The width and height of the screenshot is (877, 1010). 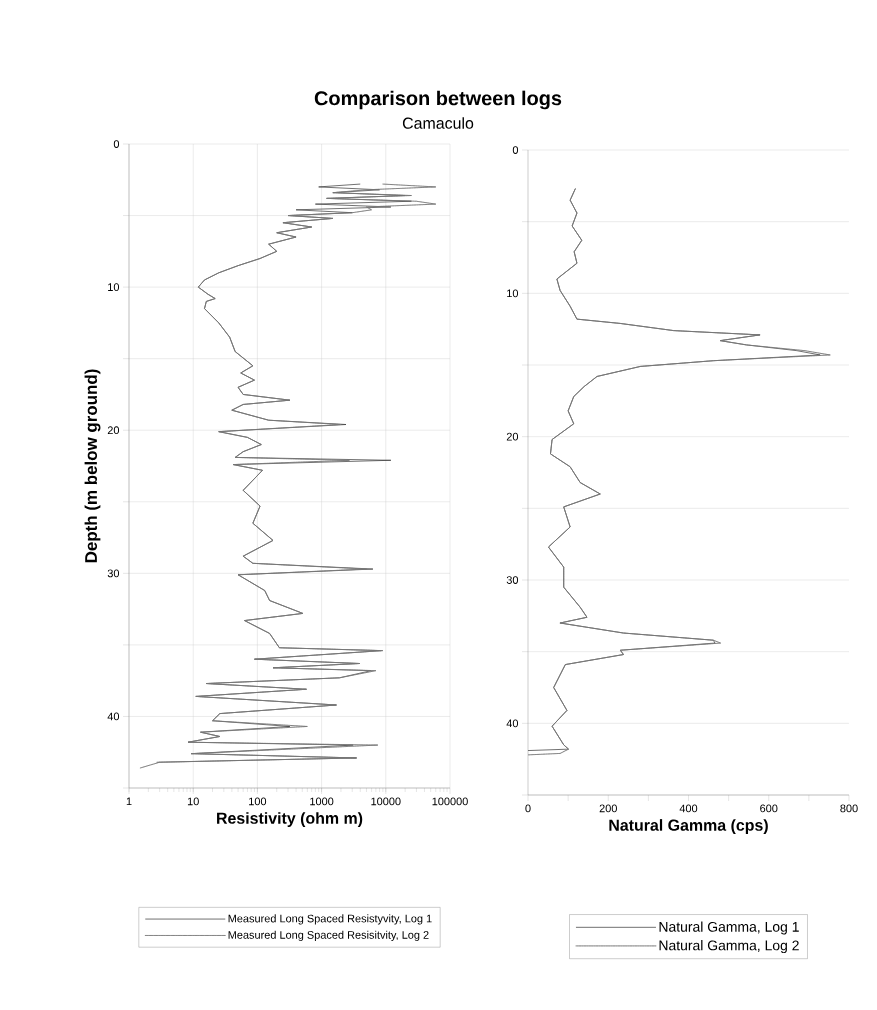 I want to click on chart-subtitle: Camaculo, so click(x=438, y=123).